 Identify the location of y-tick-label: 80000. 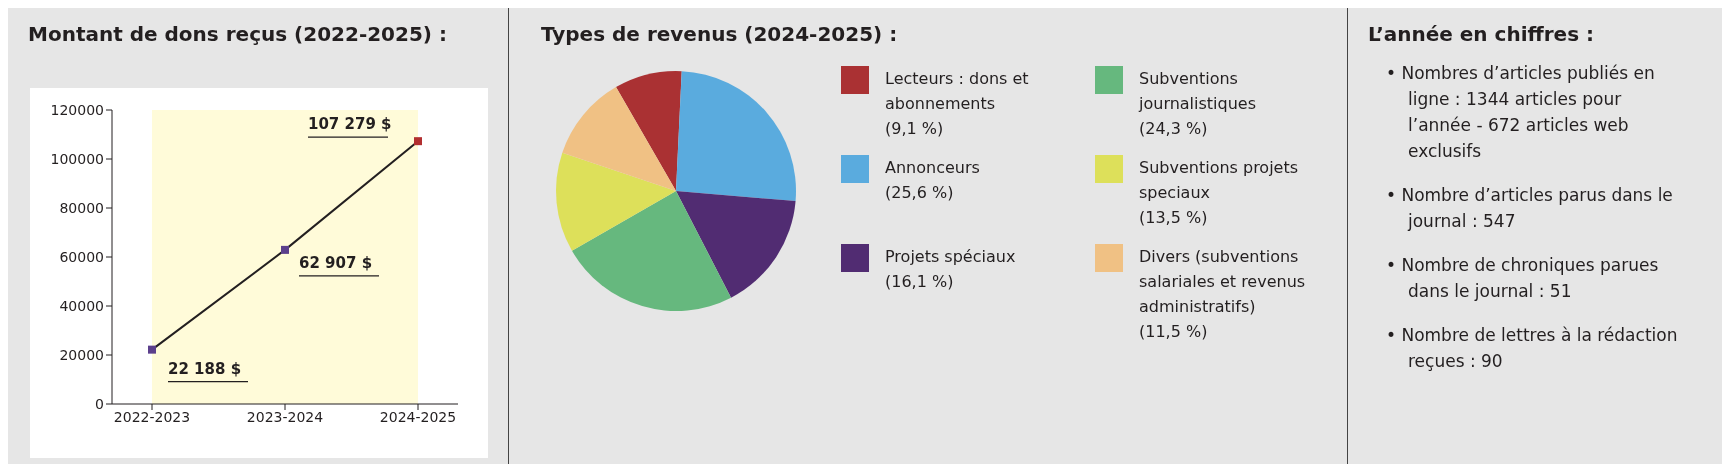
(81, 207).